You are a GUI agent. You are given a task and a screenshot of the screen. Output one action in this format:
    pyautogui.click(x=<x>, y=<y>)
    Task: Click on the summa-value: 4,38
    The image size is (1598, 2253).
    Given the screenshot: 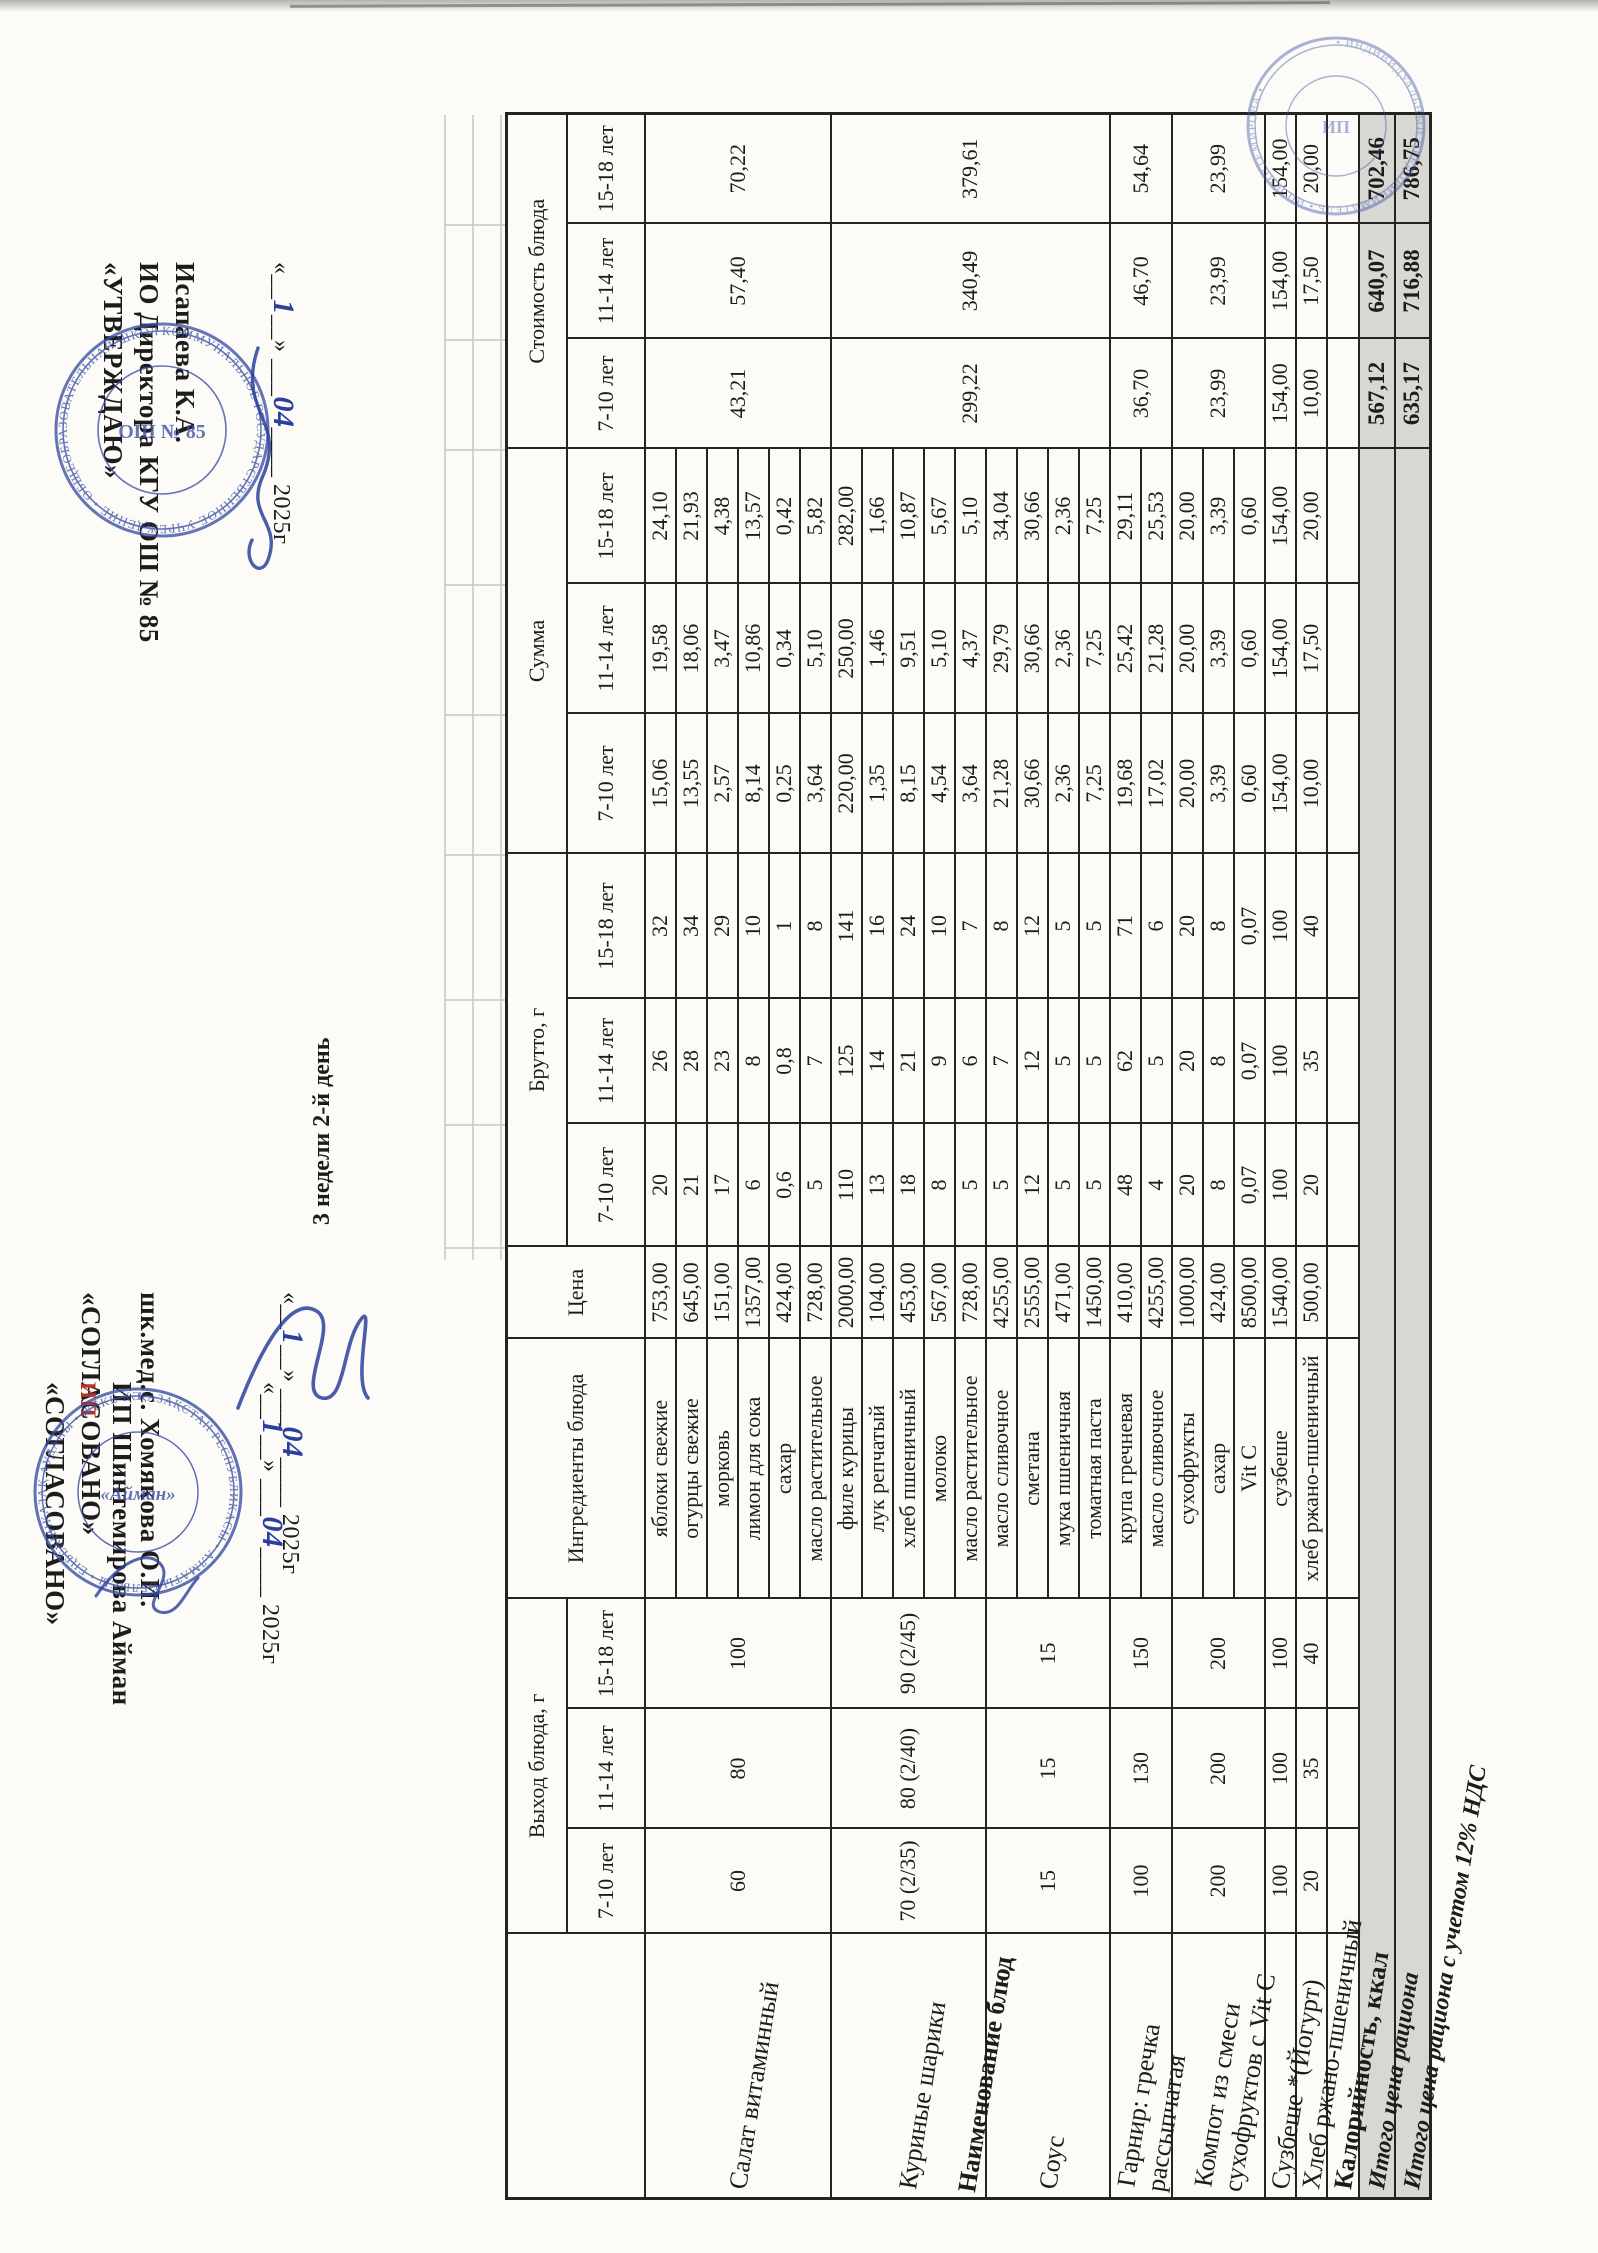 What is the action you would take?
    pyautogui.click(x=722, y=516)
    